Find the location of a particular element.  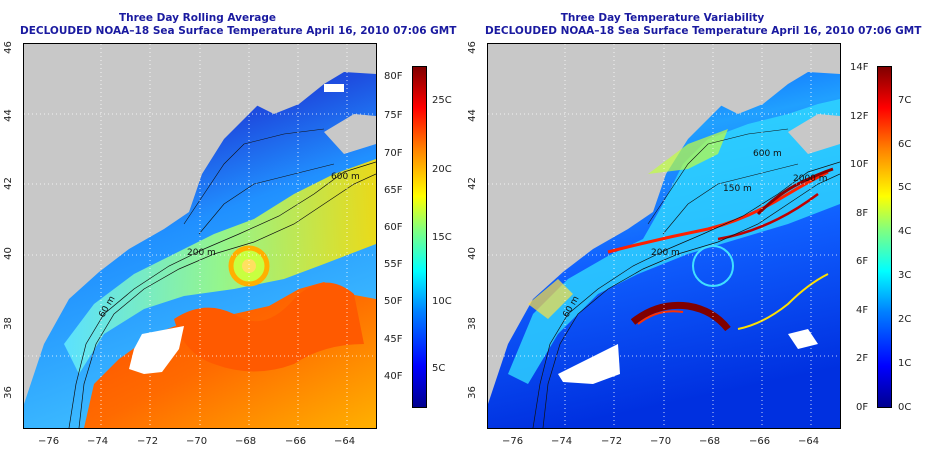

right-x-tick: −66 is located at coordinates (760, 441).